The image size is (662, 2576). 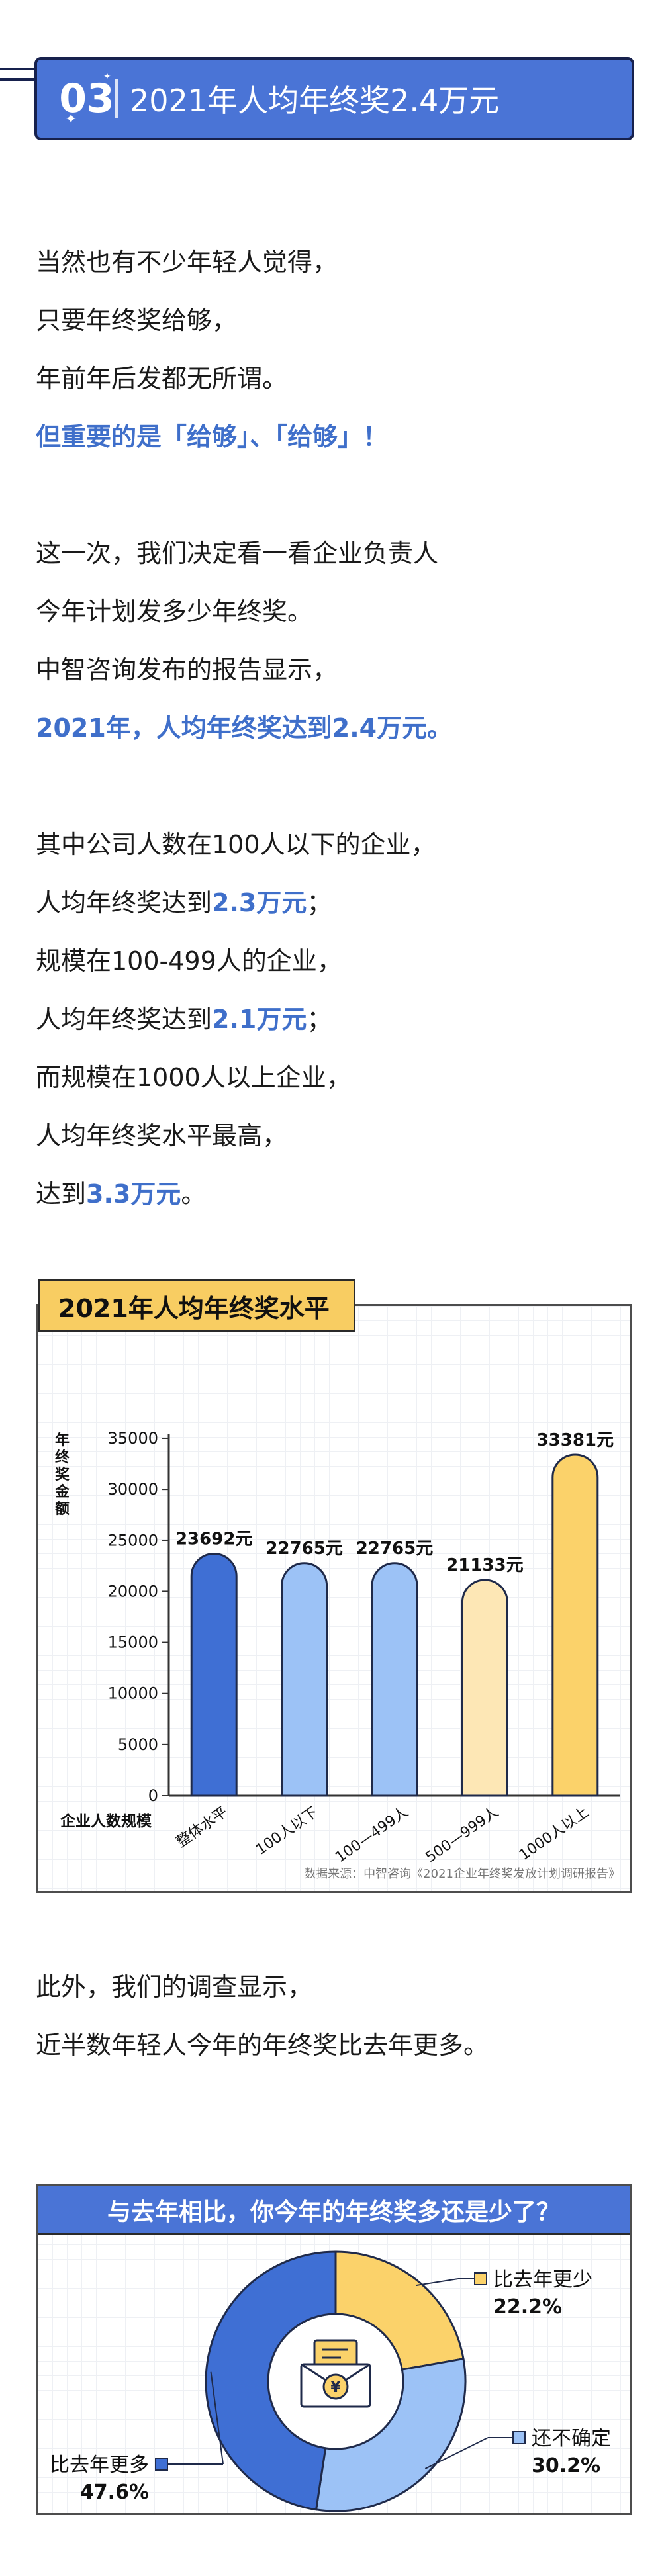 What do you see at coordinates (554, 1833) in the screenshot?
I see `x-tick-label: 1000人以上` at bounding box center [554, 1833].